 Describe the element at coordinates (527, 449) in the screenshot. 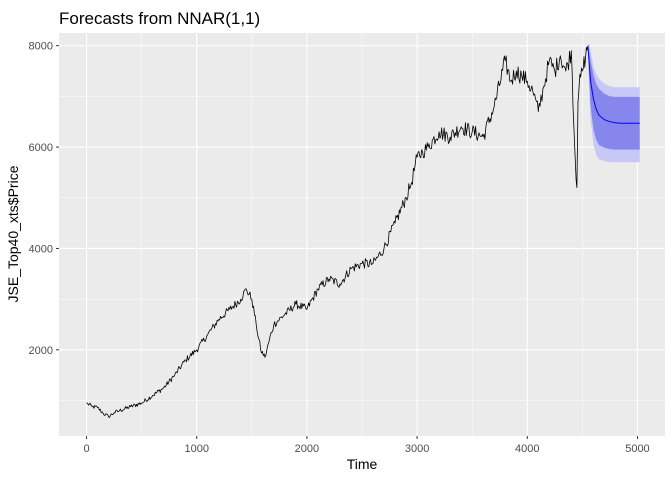

I see `x-tick-label: 4000` at that location.